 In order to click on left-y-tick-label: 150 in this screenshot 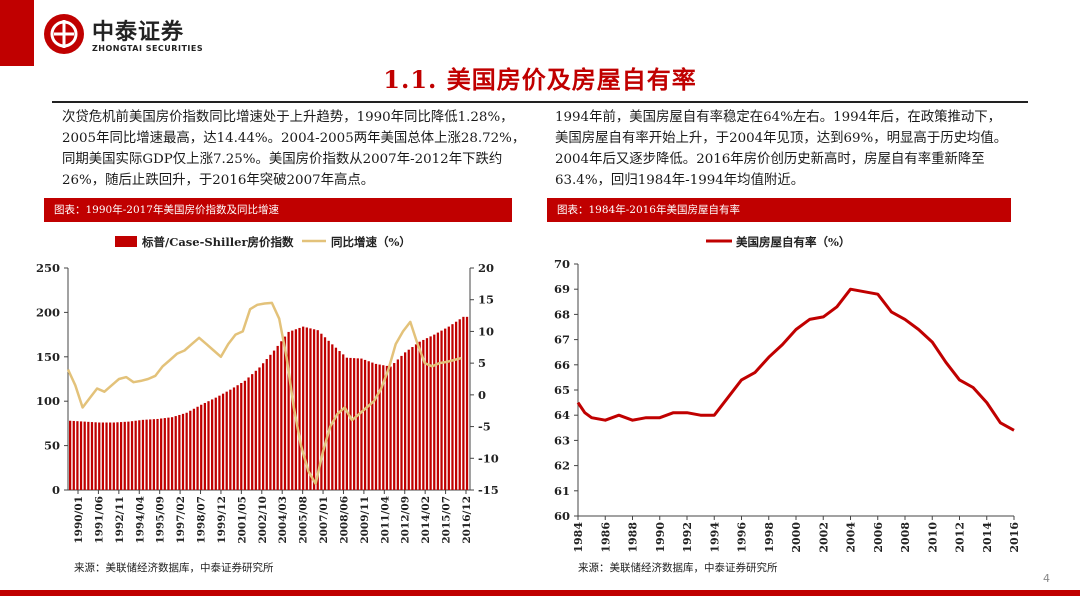, I will do `click(48, 357)`.